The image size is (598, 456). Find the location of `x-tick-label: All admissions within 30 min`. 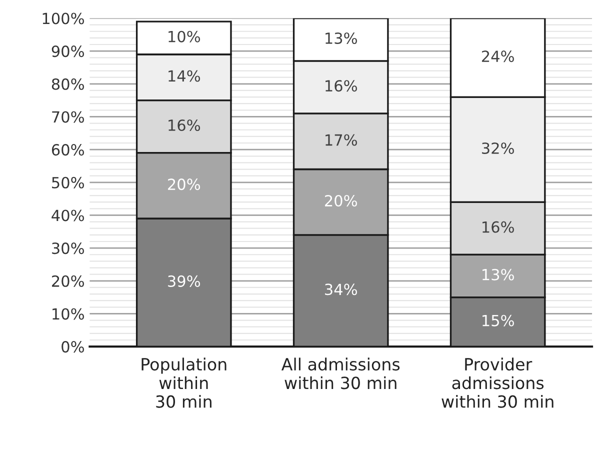

x-tick-label: All admissions within 30 min is located at coordinates (340, 374).